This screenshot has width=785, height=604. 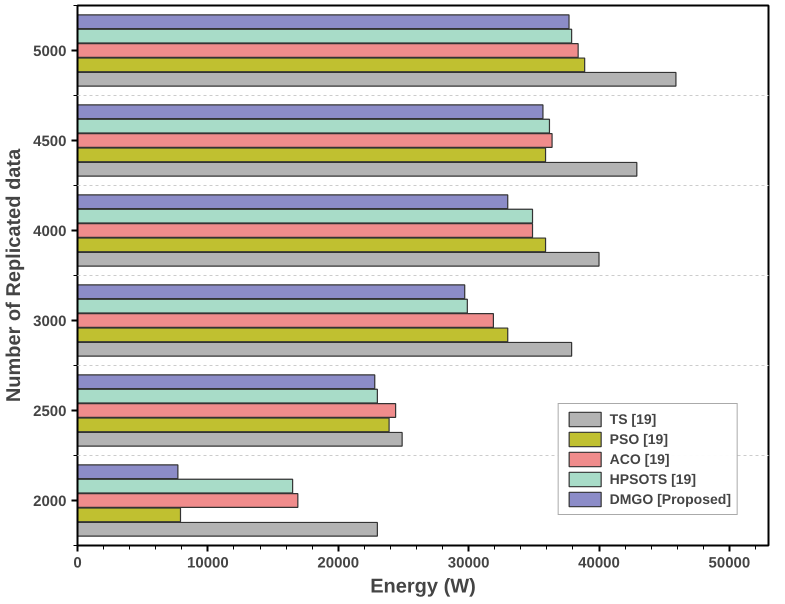 I want to click on y-axis-title: Number of Replicated data, so click(x=14, y=275).